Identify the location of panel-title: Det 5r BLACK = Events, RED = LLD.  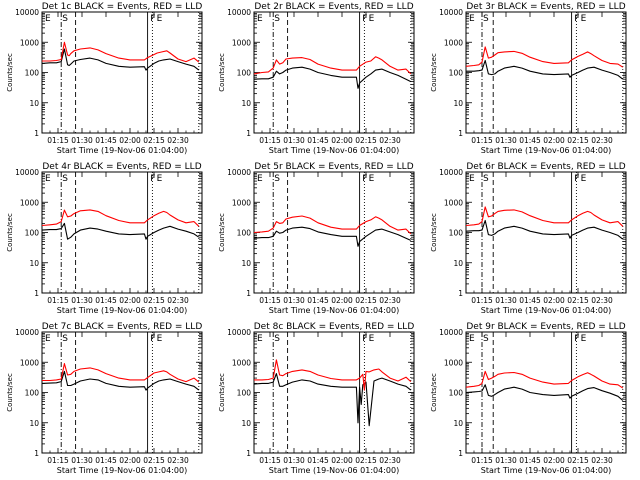
(333, 167).